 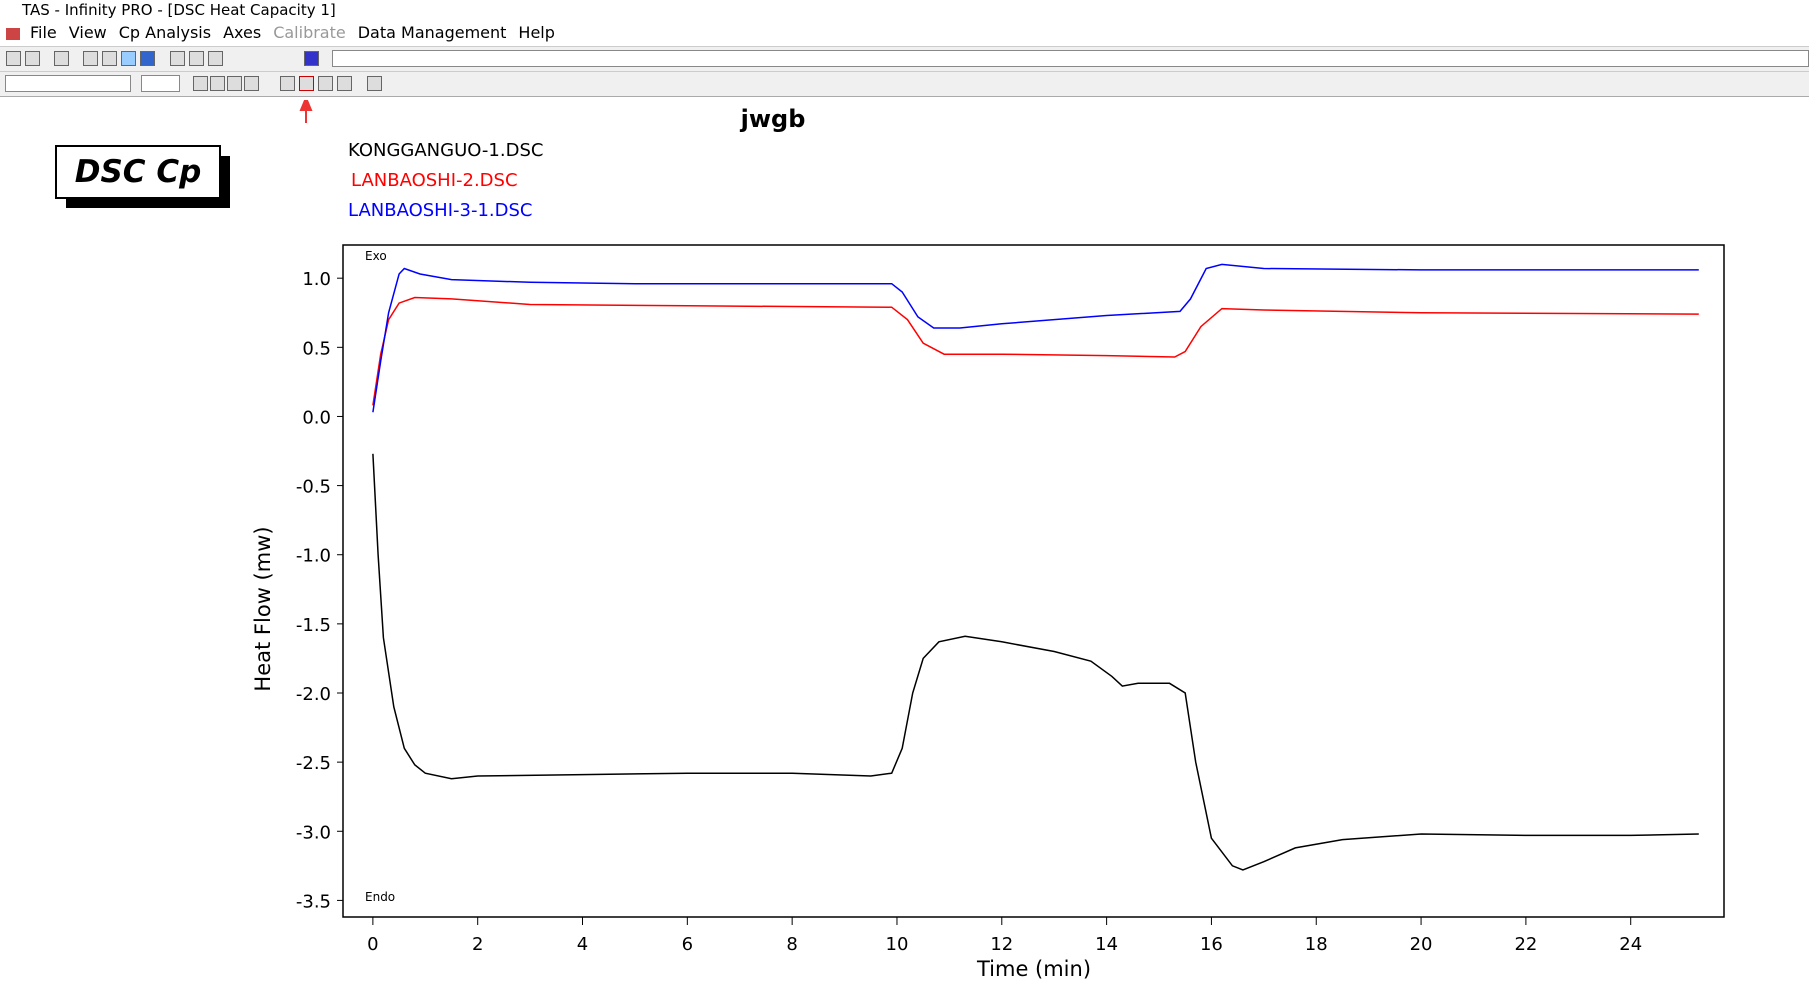 I want to click on x-tick-label: 22, so click(x=1525, y=944).